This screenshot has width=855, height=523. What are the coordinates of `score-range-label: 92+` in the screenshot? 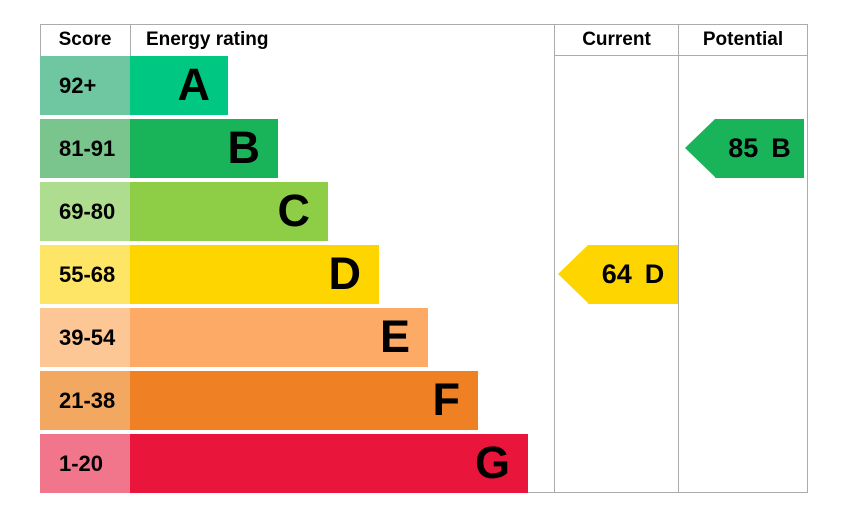 It's located at (78, 85).